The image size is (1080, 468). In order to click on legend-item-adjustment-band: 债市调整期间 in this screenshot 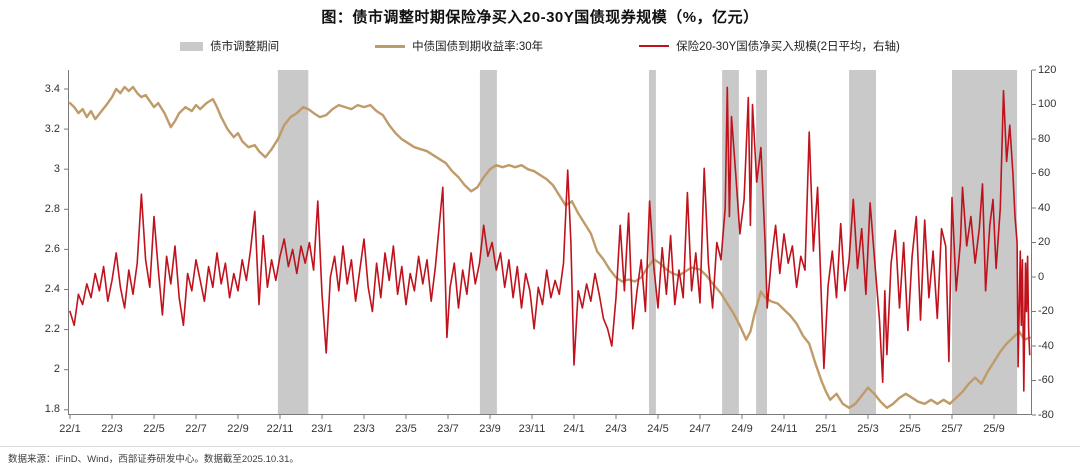, I will do `click(229, 46)`.